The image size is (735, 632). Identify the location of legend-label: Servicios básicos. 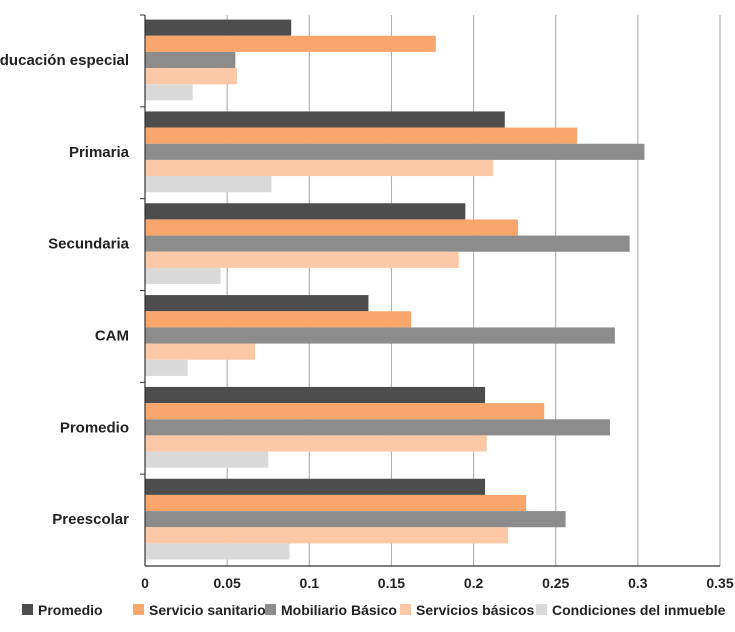
(475, 610).